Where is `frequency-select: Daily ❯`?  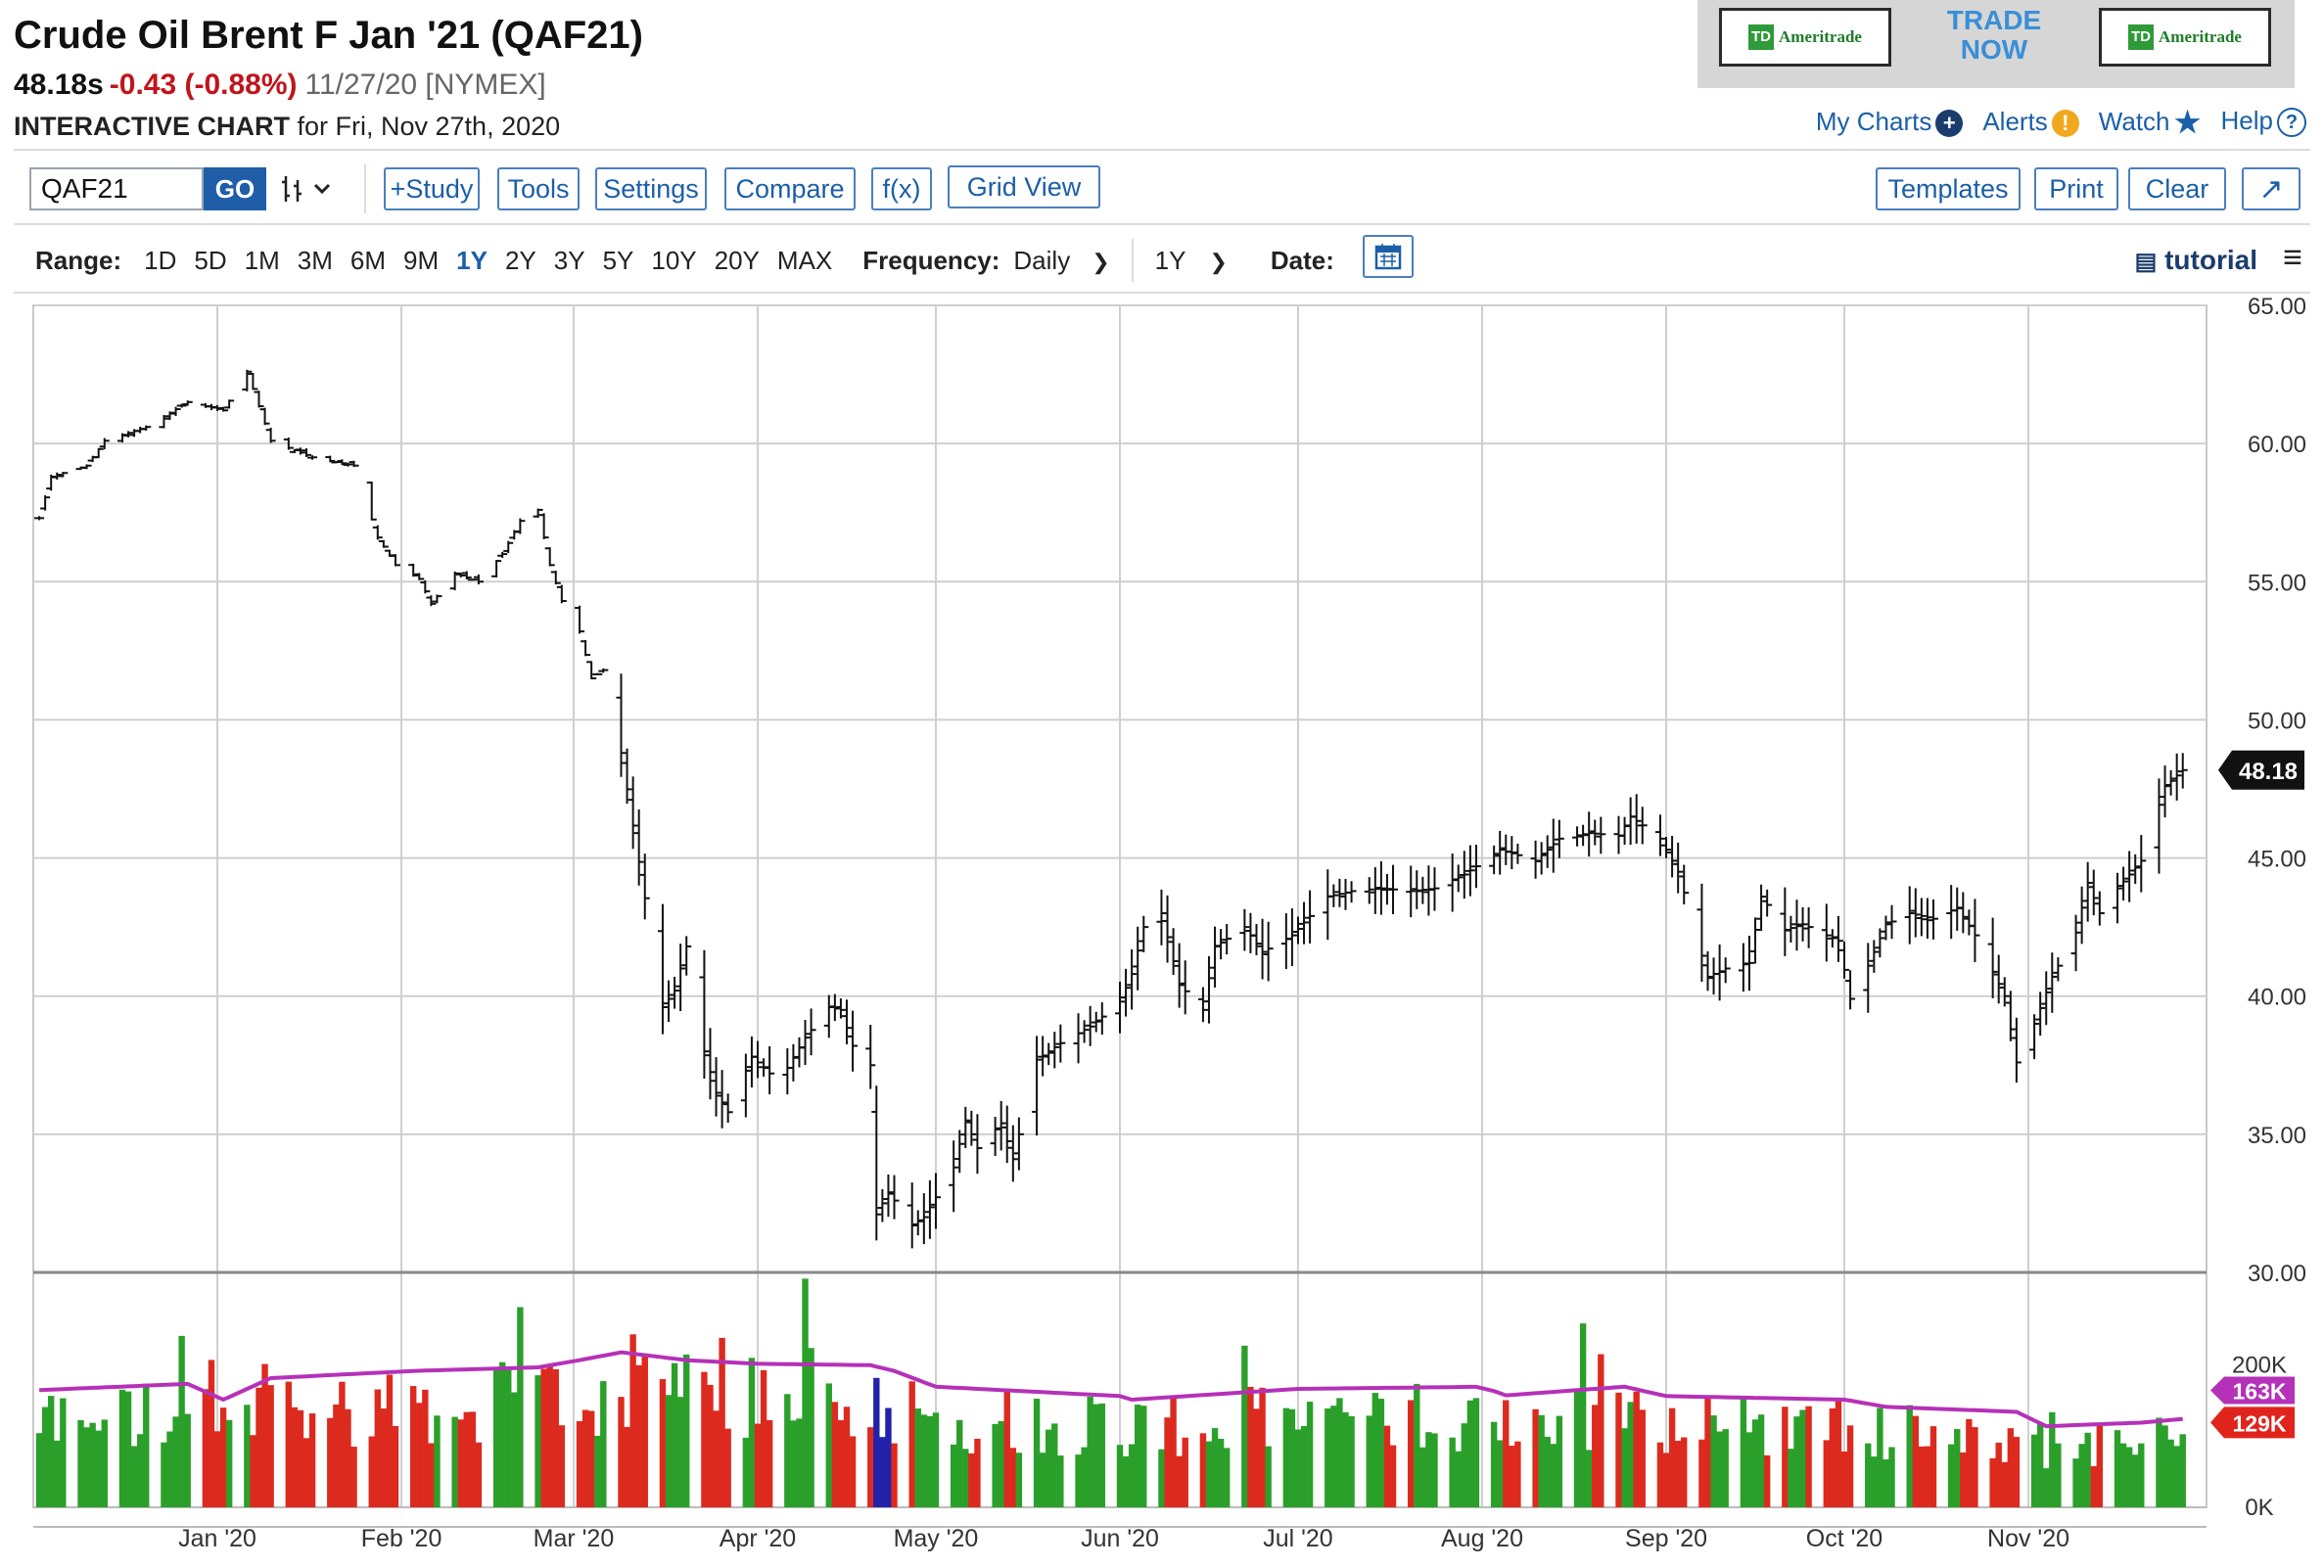
frequency-select: Daily ❯ is located at coordinates (1061, 261).